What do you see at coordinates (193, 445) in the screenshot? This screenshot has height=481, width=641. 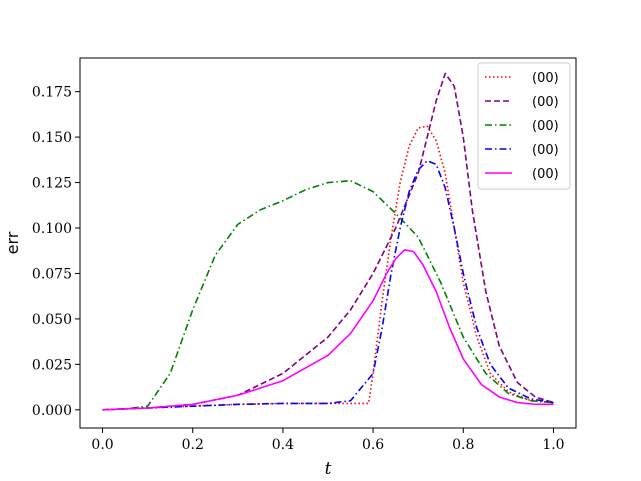 I see `x-tick-label: 0.2` at bounding box center [193, 445].